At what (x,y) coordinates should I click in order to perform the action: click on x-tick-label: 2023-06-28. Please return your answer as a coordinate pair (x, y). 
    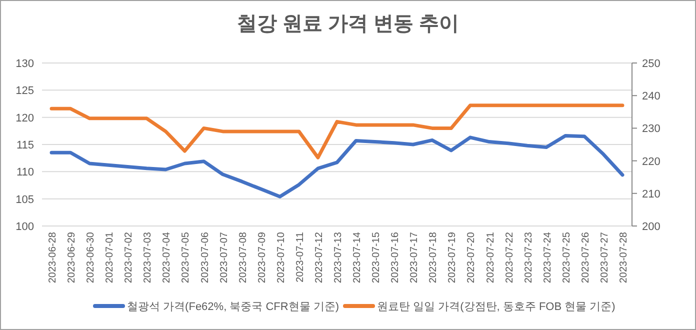
    Looking at the image, I should click on (53, 258).